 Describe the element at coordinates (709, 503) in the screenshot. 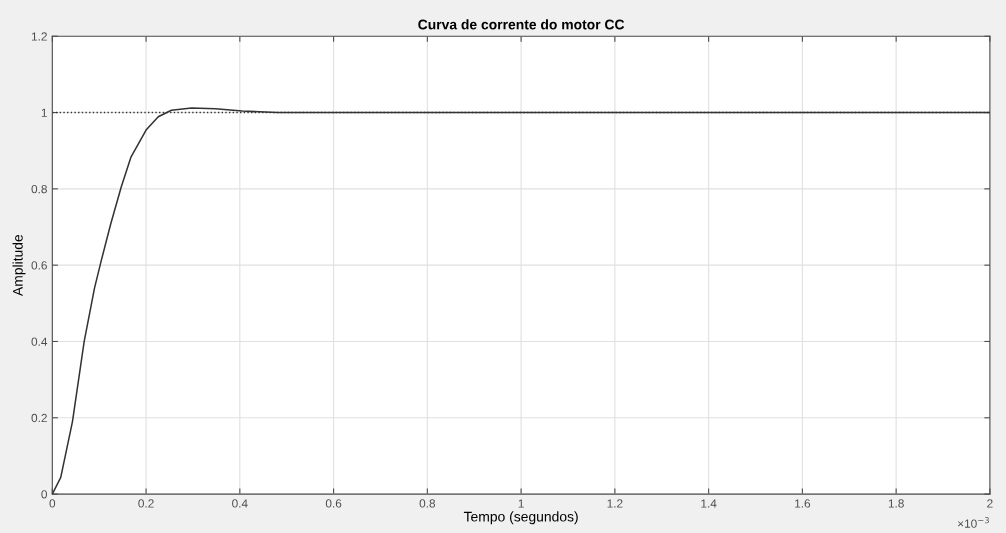

I see `x-tick-label: 1.4` at that location.